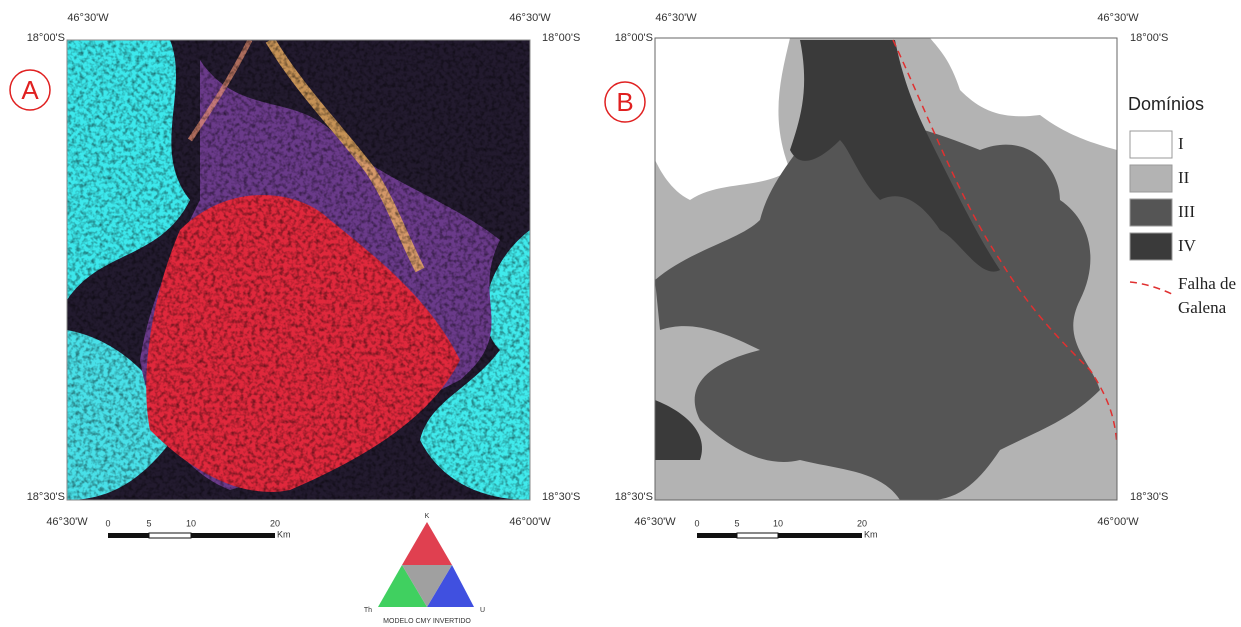  Describe the element at coordinates (427, 516) in the screenshot. I see `ternary-top: K` at that location.